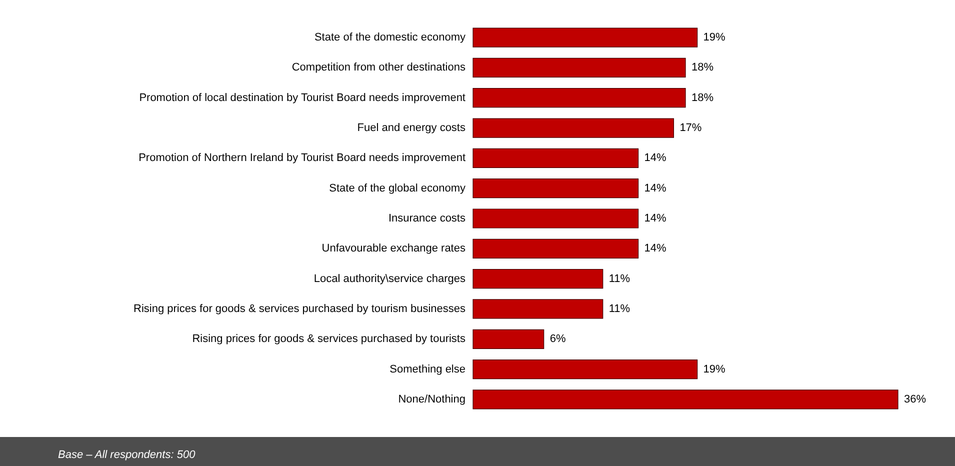  I want to click on data-label: 17%, so click(691, 128).